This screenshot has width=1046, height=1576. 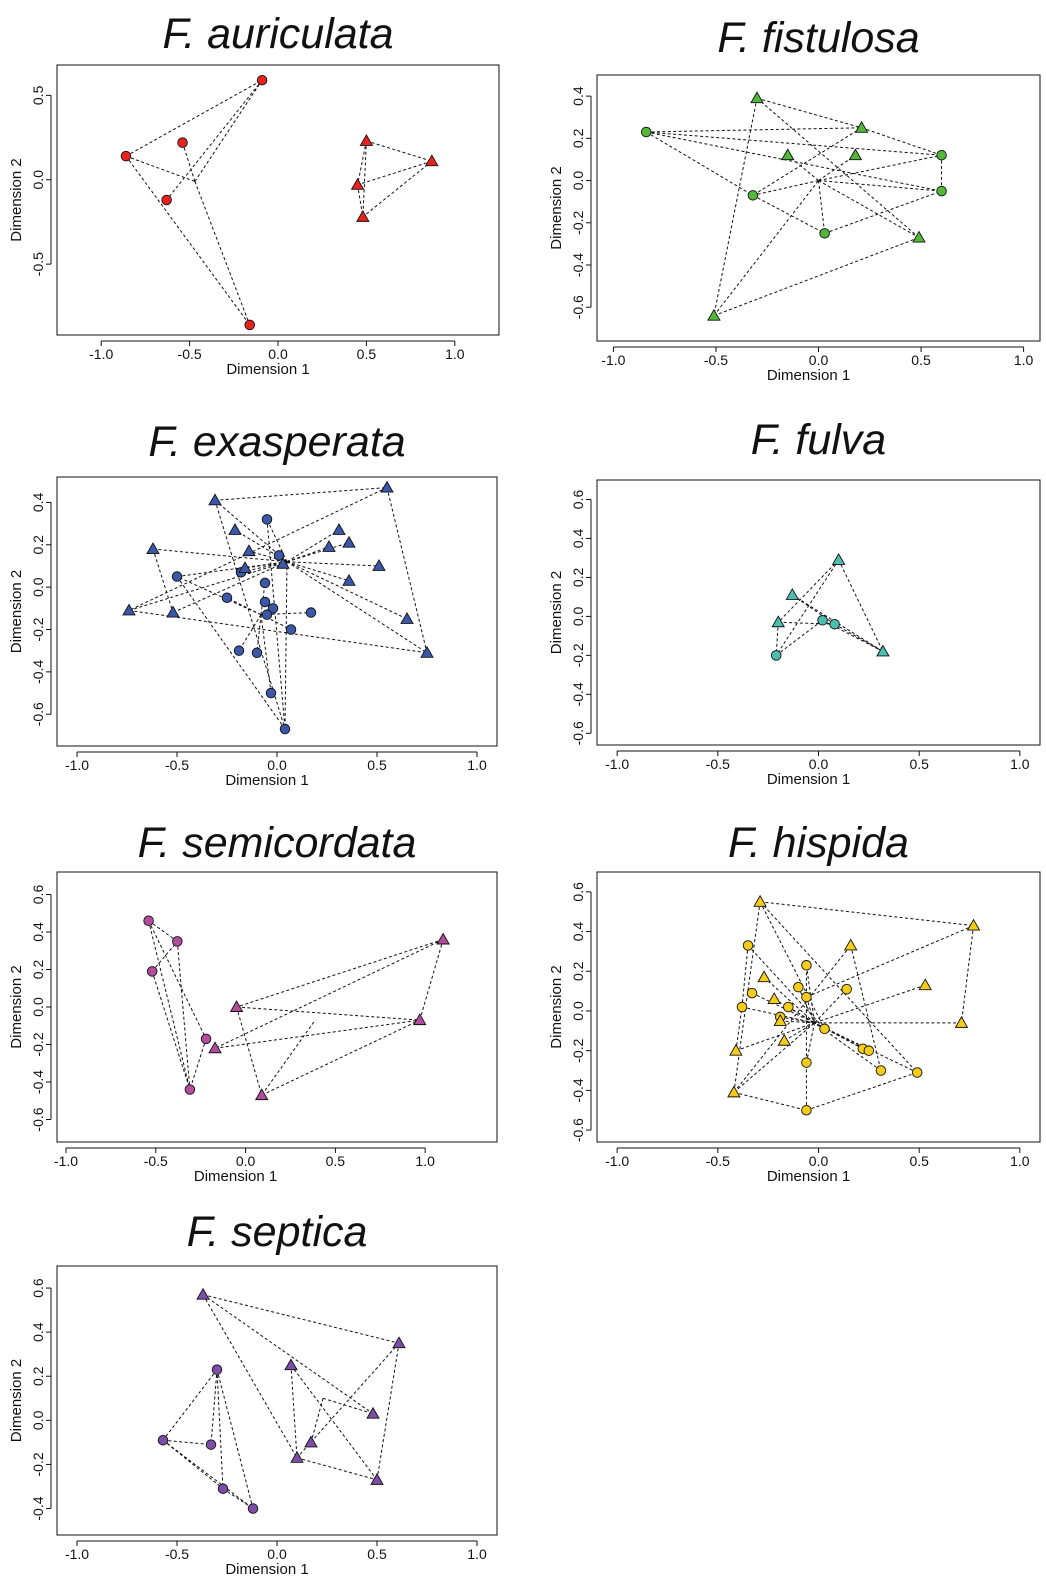 I want to click on chart-title: F. fulva, so click(x=818, y=440).